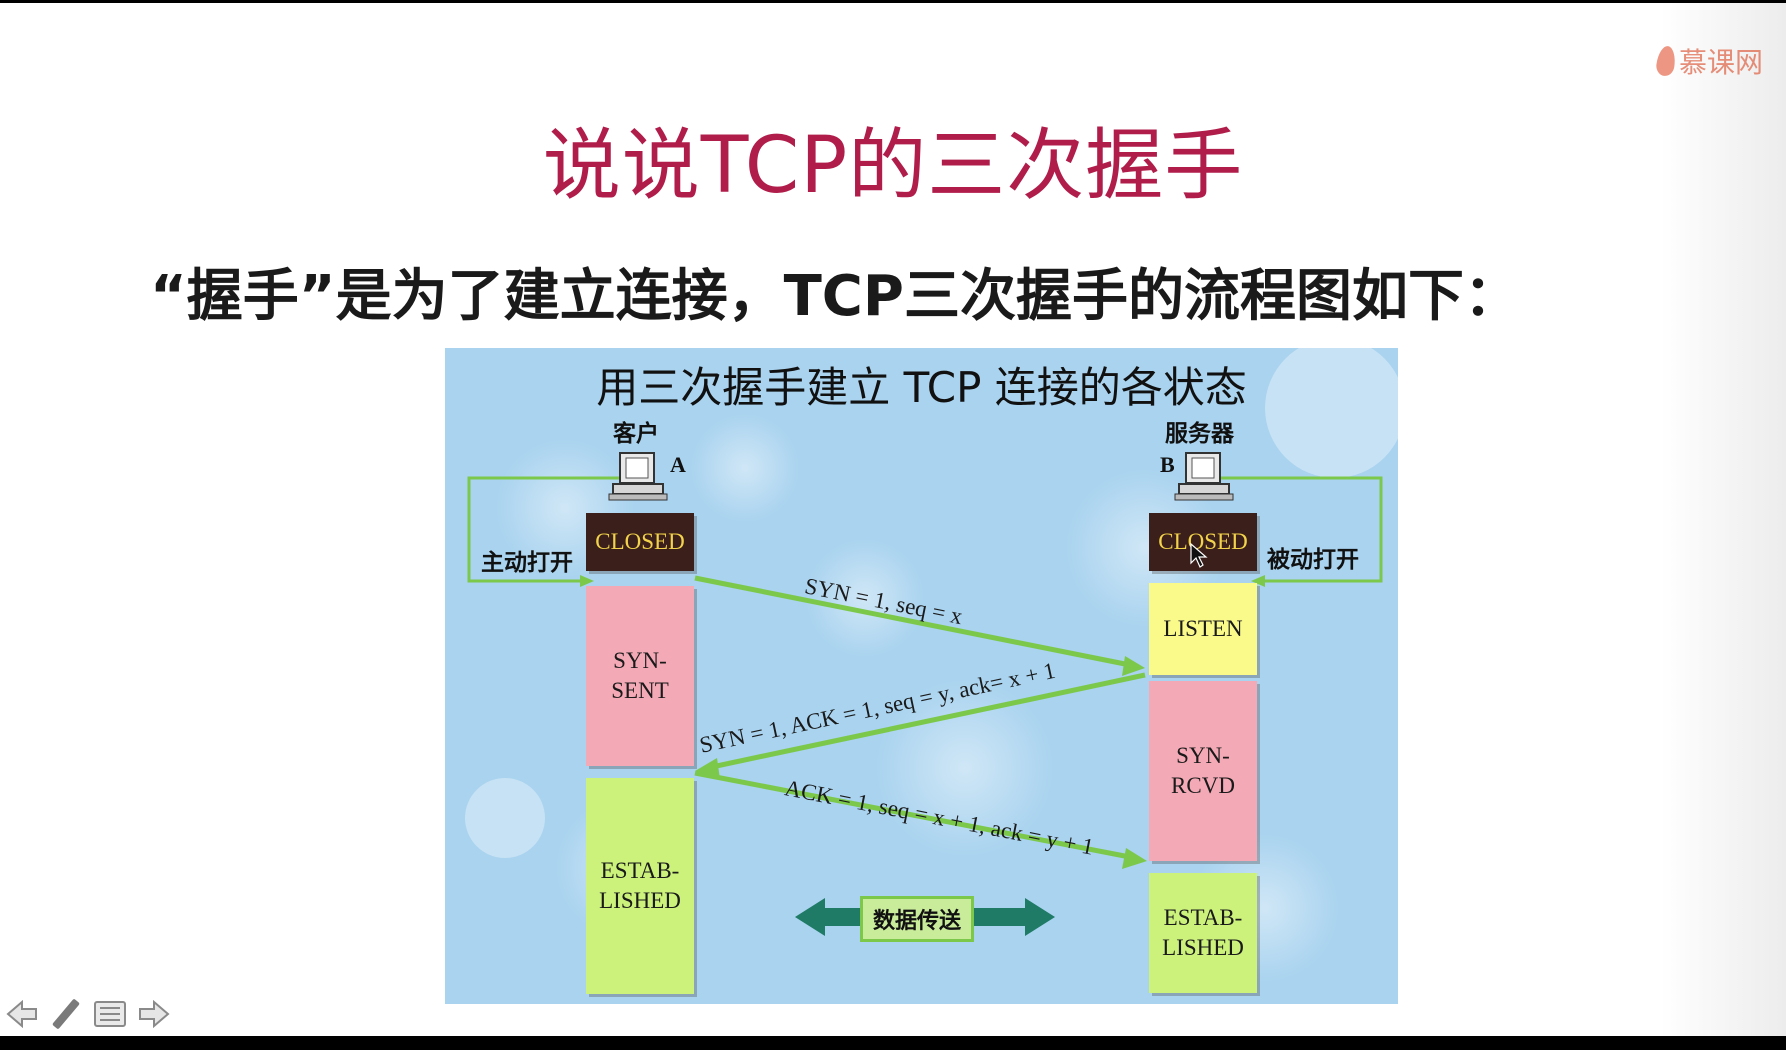 The width and height of the screenshot is (1786, 1050). What do you see at coordinates (640, 542) in the screenshot?
I see `client-state-closed: CLOSED` at bounding box center [640, 542].